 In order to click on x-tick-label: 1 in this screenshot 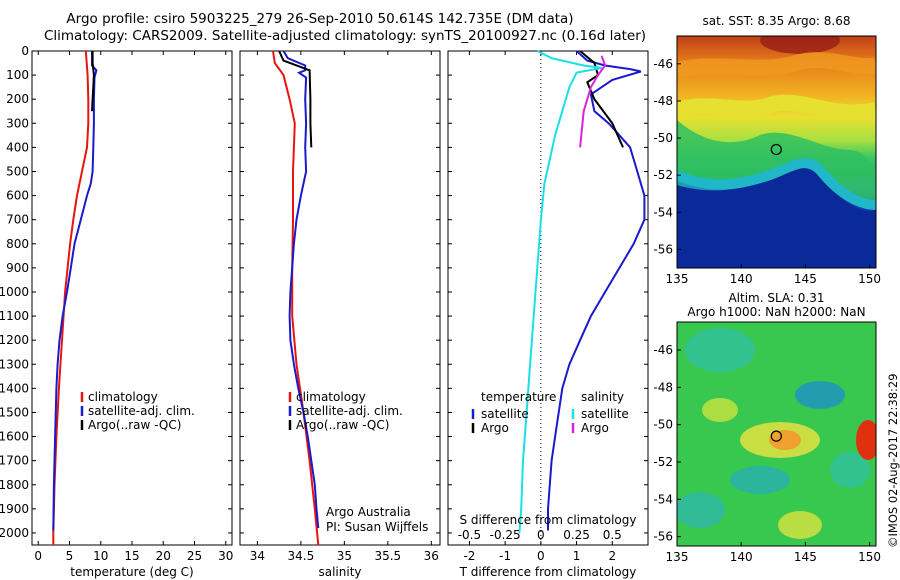, I will do `click(577, 556)`.